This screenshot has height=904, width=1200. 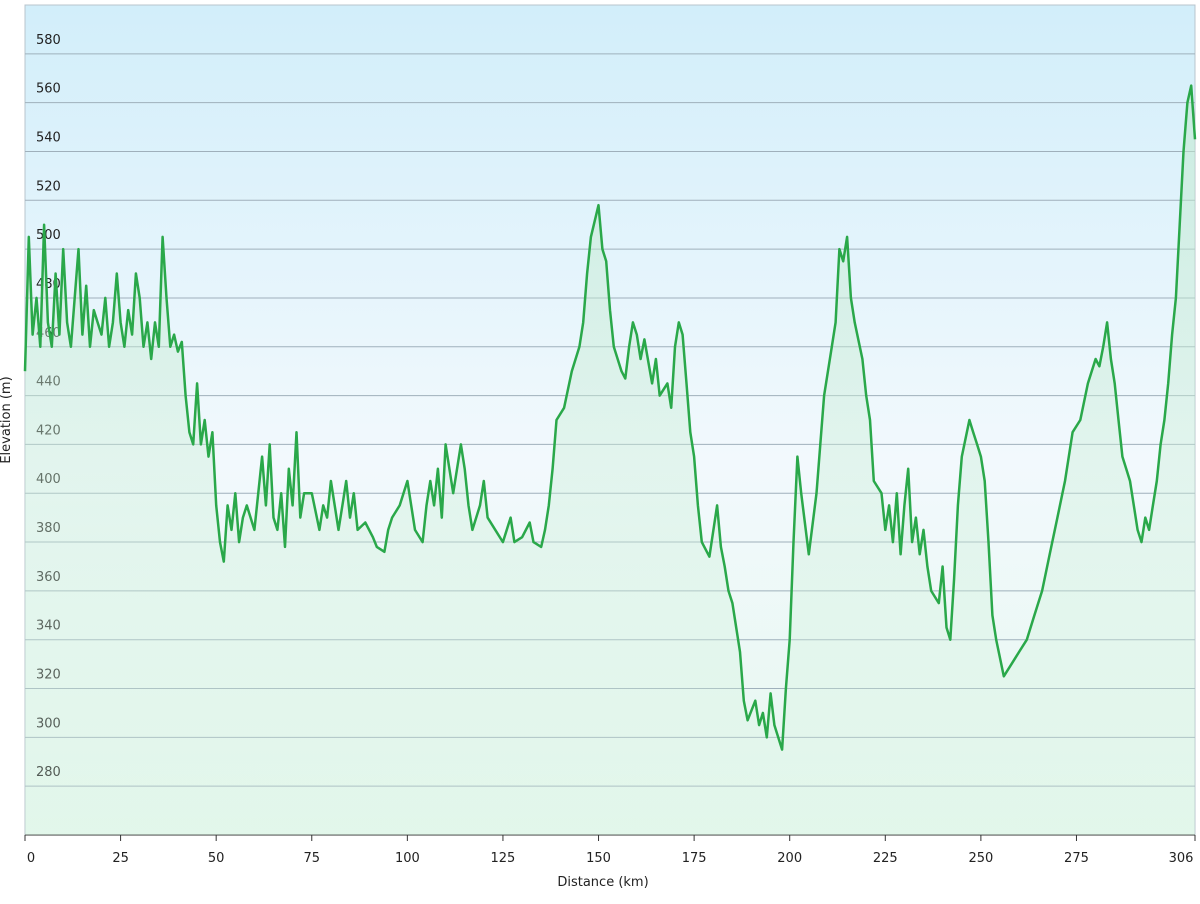 What do you see at coordinates (48, 89) in the screenshot?
I see `y-tick-label: 560` at bounding box center [48, 89].